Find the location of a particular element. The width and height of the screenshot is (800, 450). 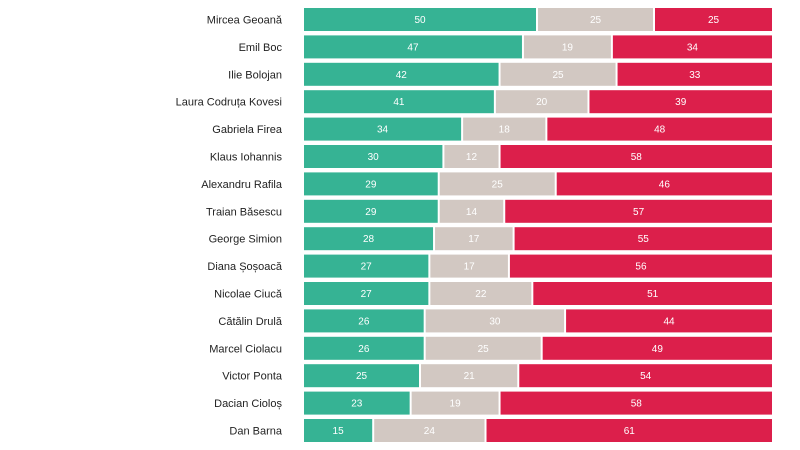

neutral-value-label: 24 is located at coordinates (430, 431).